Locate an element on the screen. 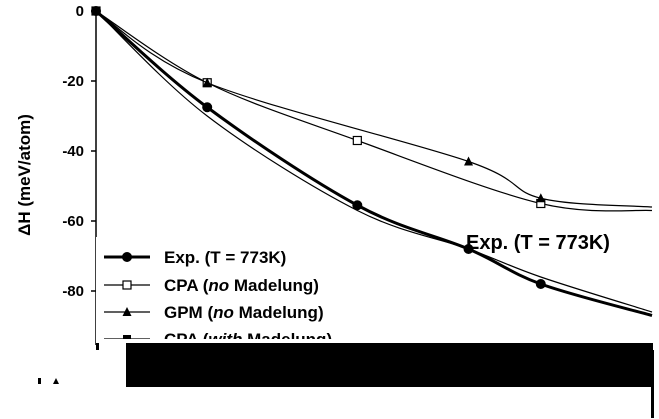 The image size is (659, 419). y-axis-label: ΔH (meV/atom) is located at coordinates (24, 175).